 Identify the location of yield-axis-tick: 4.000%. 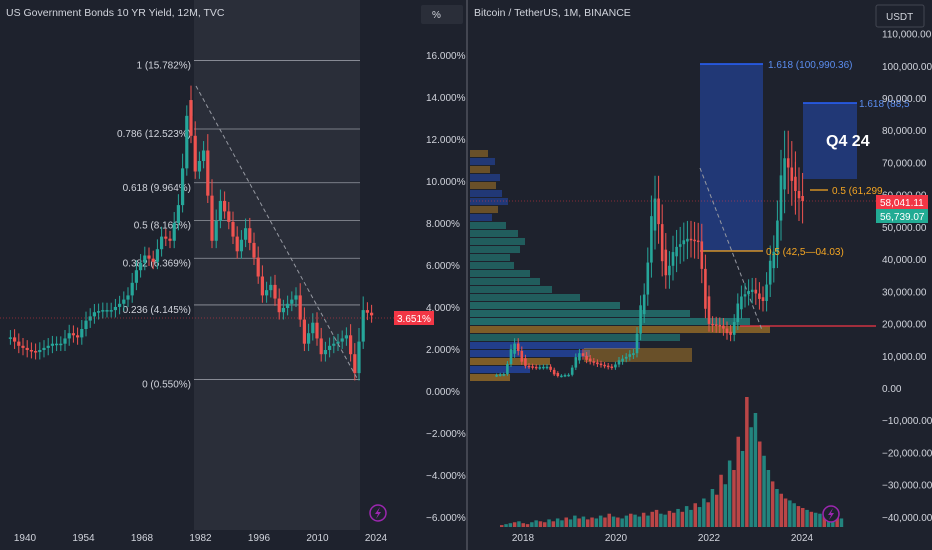
(443, 308).